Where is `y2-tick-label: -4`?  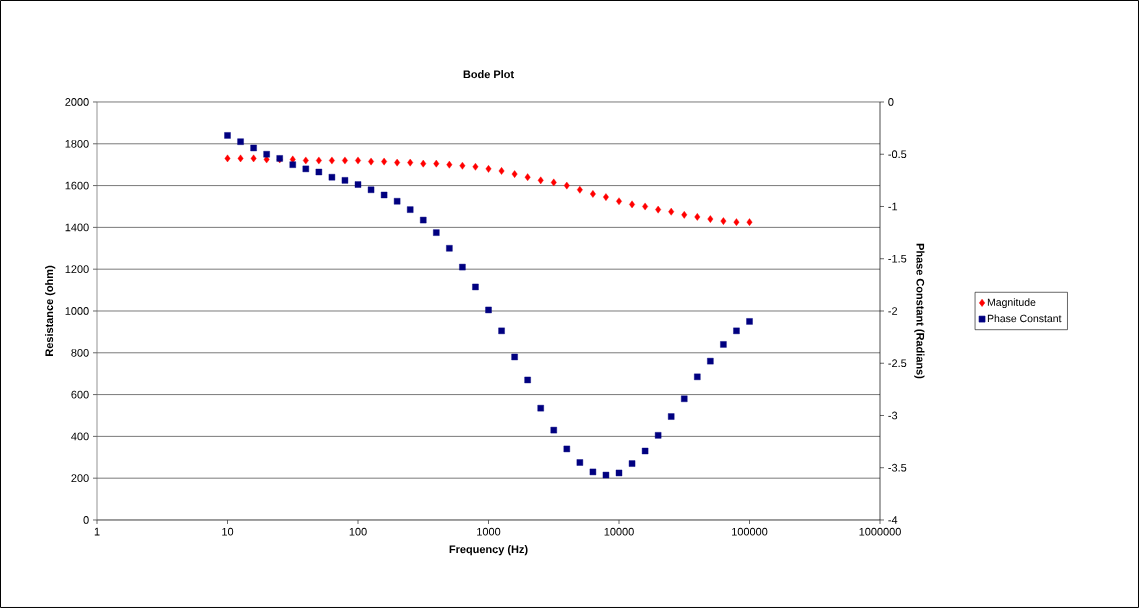 y2-tick-label: -4 is located at coordinates (893, 520).